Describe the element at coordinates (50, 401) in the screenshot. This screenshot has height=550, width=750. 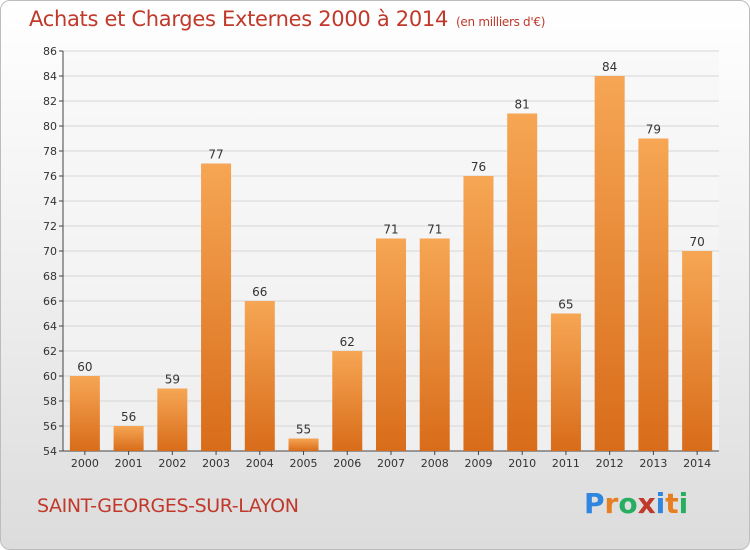
I see `y-tick-label: 58` at that location.